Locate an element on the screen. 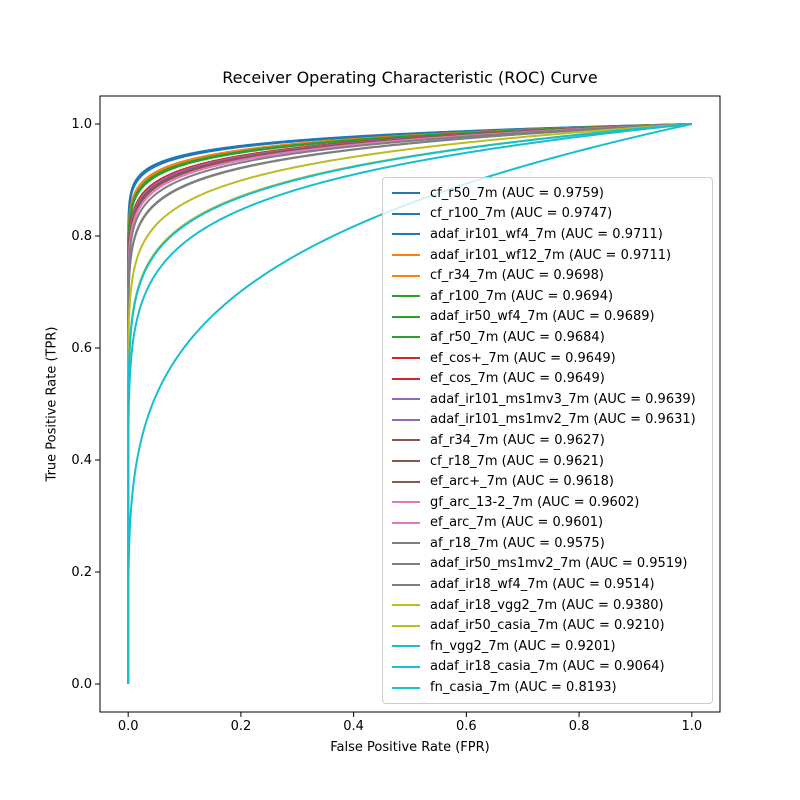 The image size is (800, 800). legend-item: ef_arc_7m (AUC = 0.9601) is located at coordinates (547, 523).